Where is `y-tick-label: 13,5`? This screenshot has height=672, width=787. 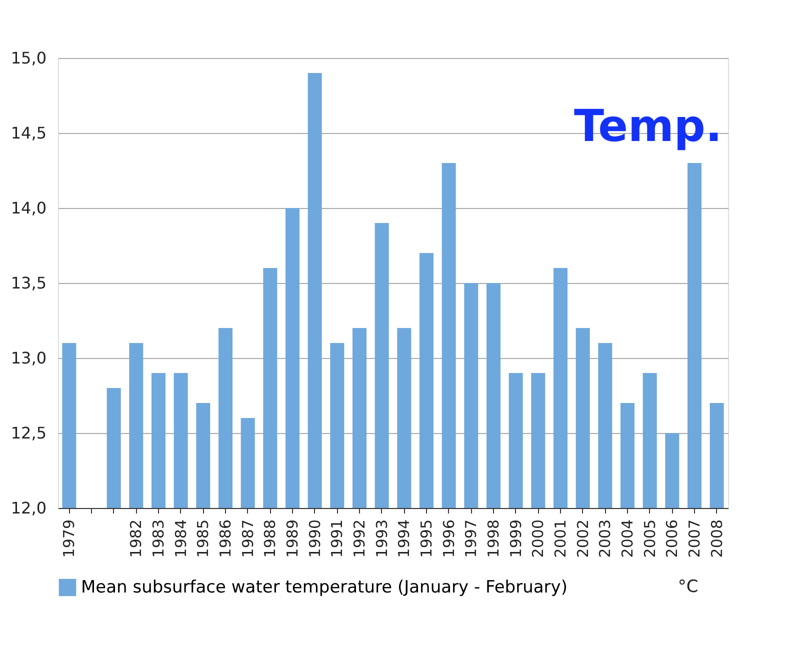
y-tick-label: 13,5 is located at coordinates (28, 283).